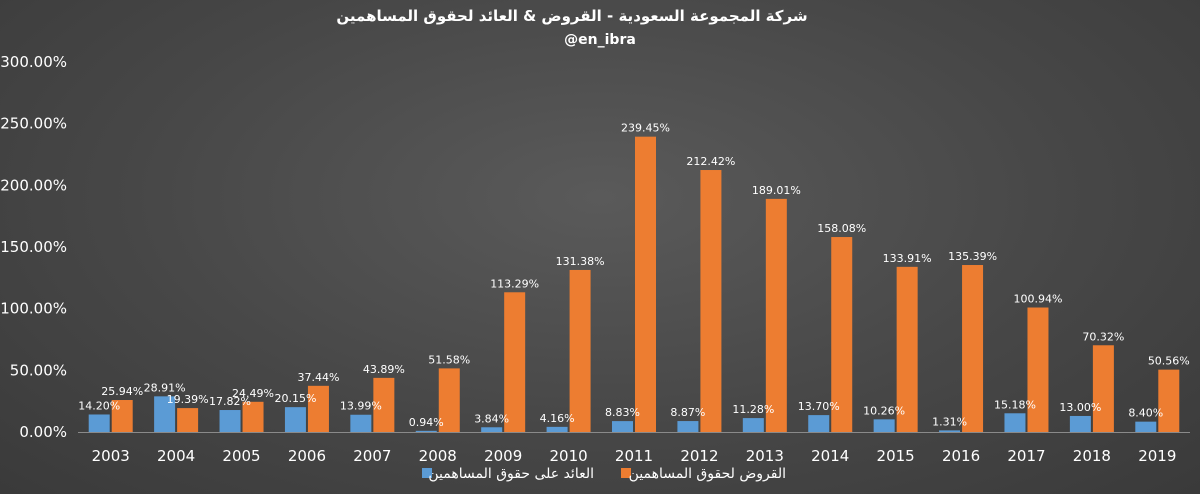 Image resolution: width=1200 pixels, height=494 pixels. What do you see at coordinates (707, 474) in the screenshot?
I see `legend-label-loans: القروض لحقوق المساهمين` at bounding box center [707, 474].